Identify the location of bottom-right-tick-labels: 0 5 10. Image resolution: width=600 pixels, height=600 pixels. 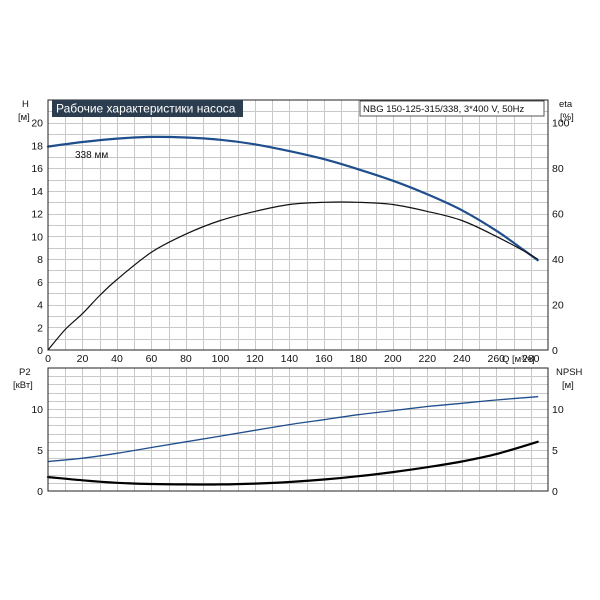
(558, 451).